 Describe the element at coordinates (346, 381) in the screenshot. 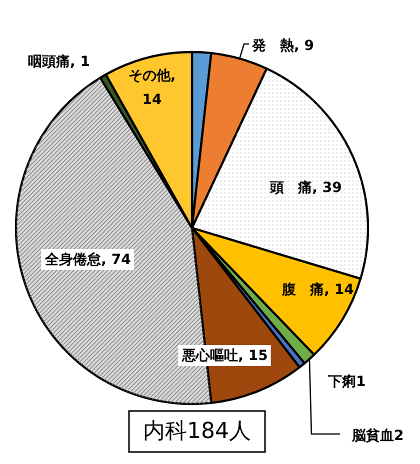

I see `slice-label: 下痢1` at that location.